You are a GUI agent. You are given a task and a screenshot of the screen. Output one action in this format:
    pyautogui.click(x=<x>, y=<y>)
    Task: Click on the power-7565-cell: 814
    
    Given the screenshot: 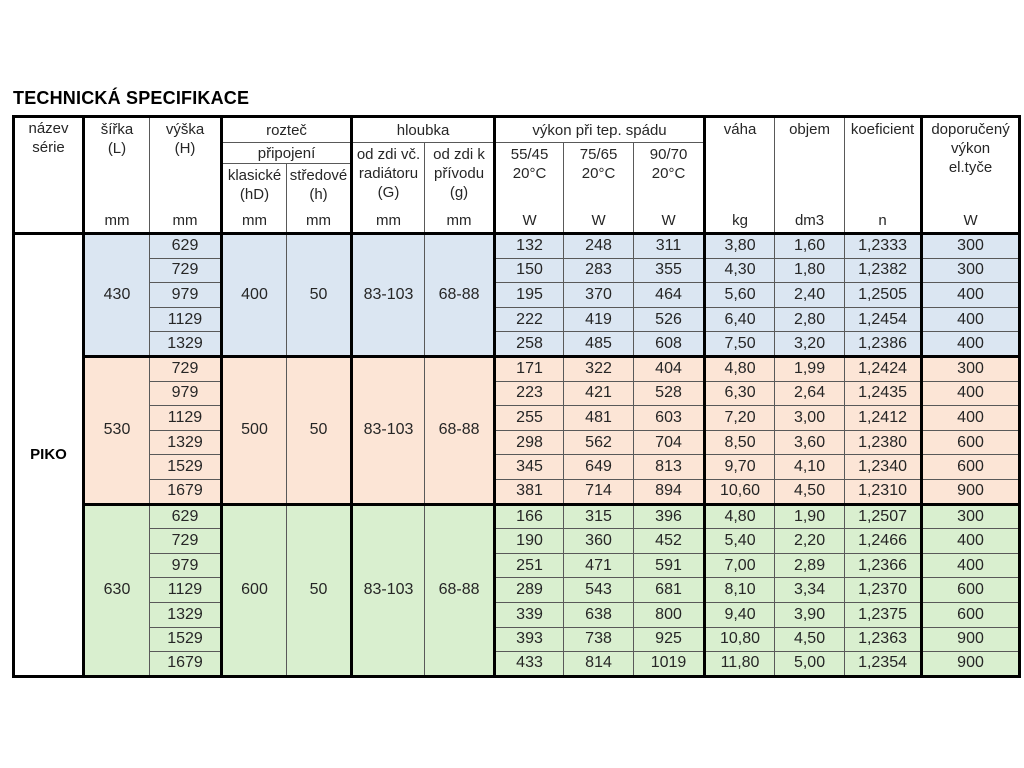 What is the action you would take?
    pyautogui.click(x=599, y=664)
    